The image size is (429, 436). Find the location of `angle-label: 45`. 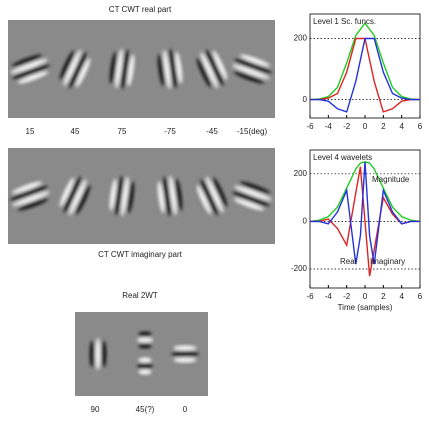

angle-label: 45 is located at coordinates (75, 131).